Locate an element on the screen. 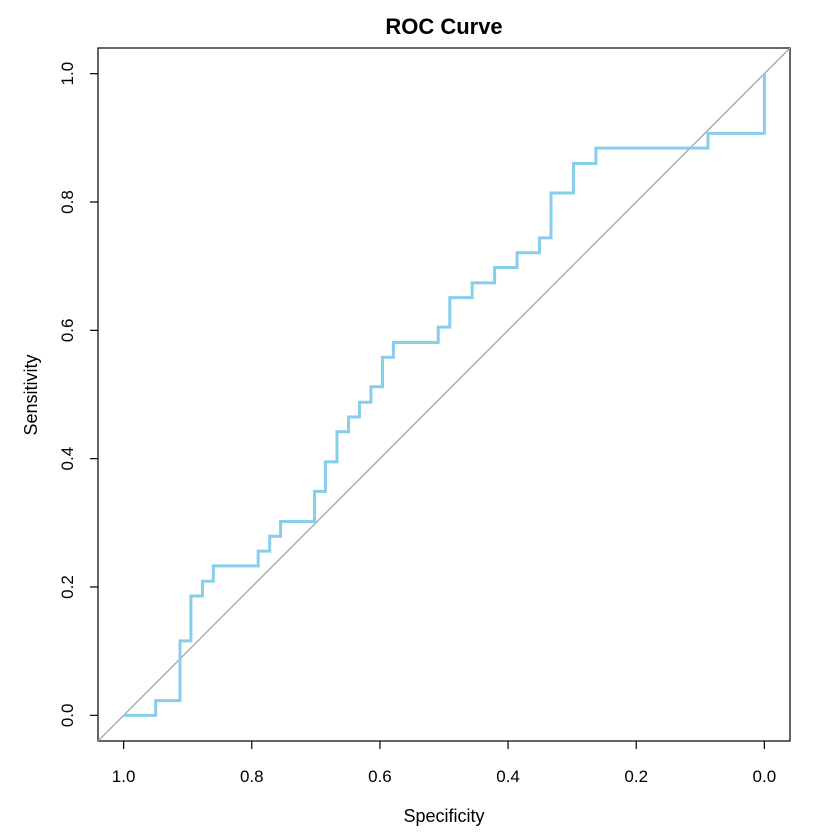 The height and width of the screenshot is (840, 840). y-tick-label: 1.0 is located at coordinates (67, 74).